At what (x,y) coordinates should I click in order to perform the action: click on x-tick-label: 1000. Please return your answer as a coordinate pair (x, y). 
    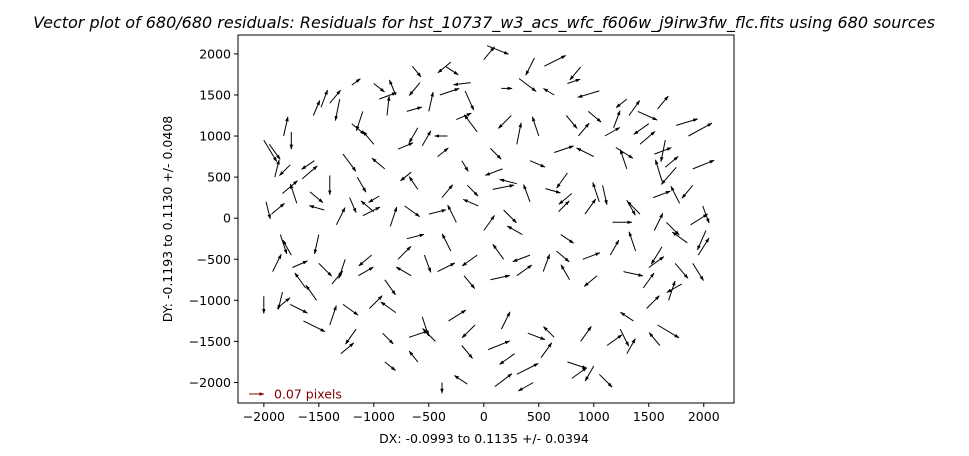
    Looking at the image, I should click on (594, 416).